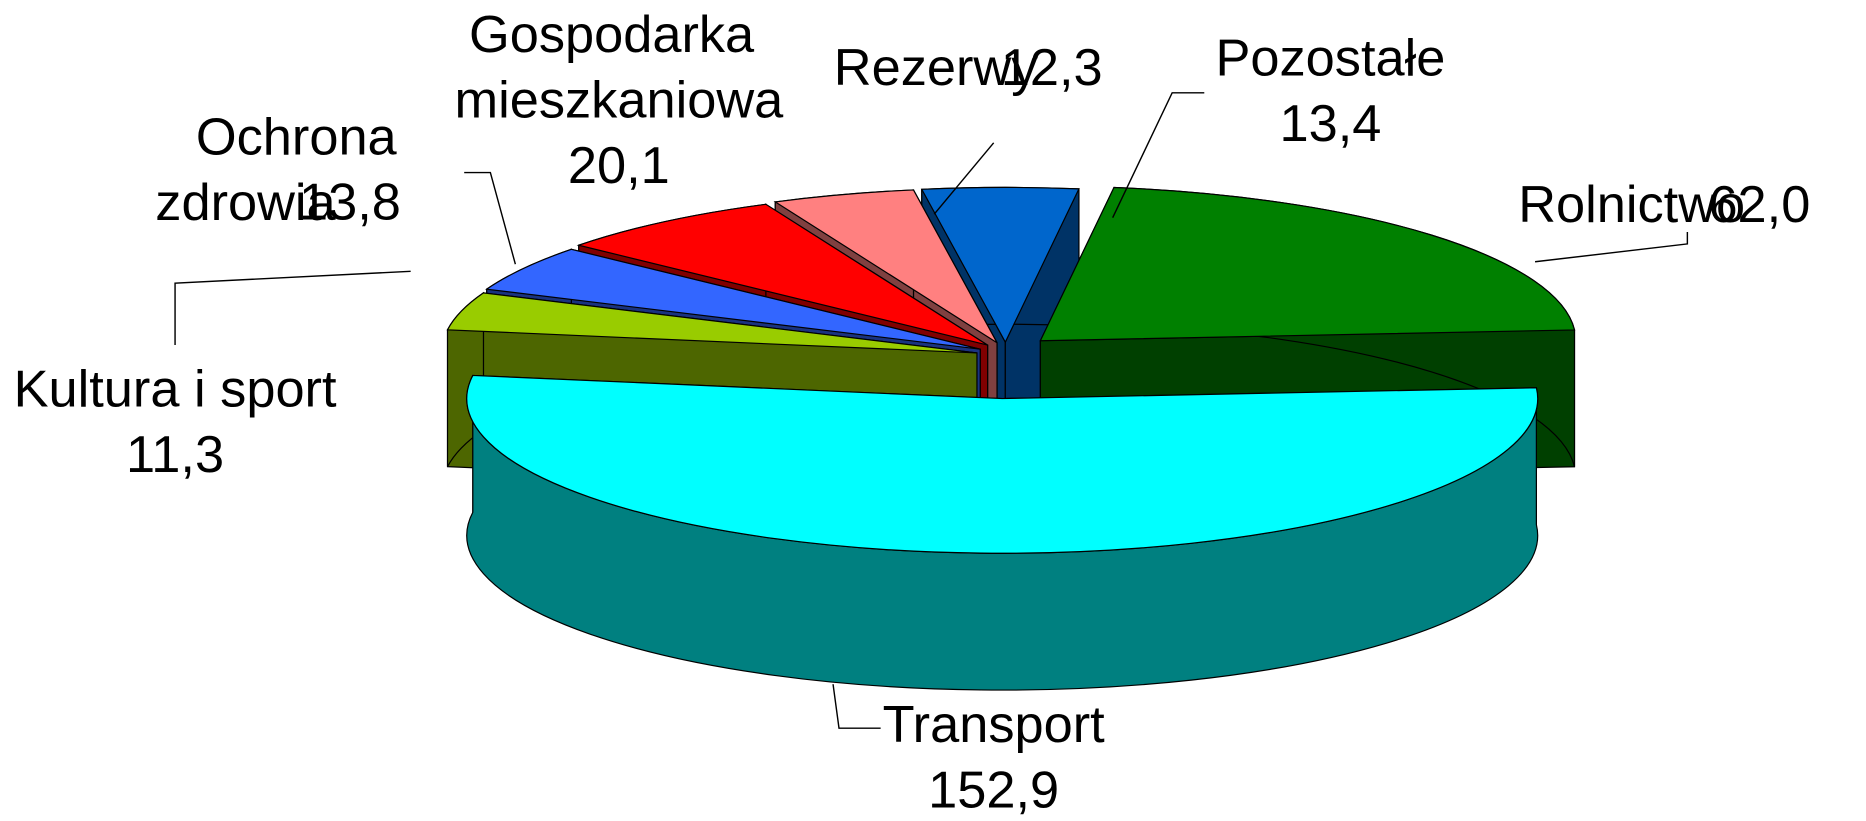 This screenshot has width=1866, height=821. Describe the element at coordinates (994, 725) in the screenshot. I see `slice-label: Transport` at that location.